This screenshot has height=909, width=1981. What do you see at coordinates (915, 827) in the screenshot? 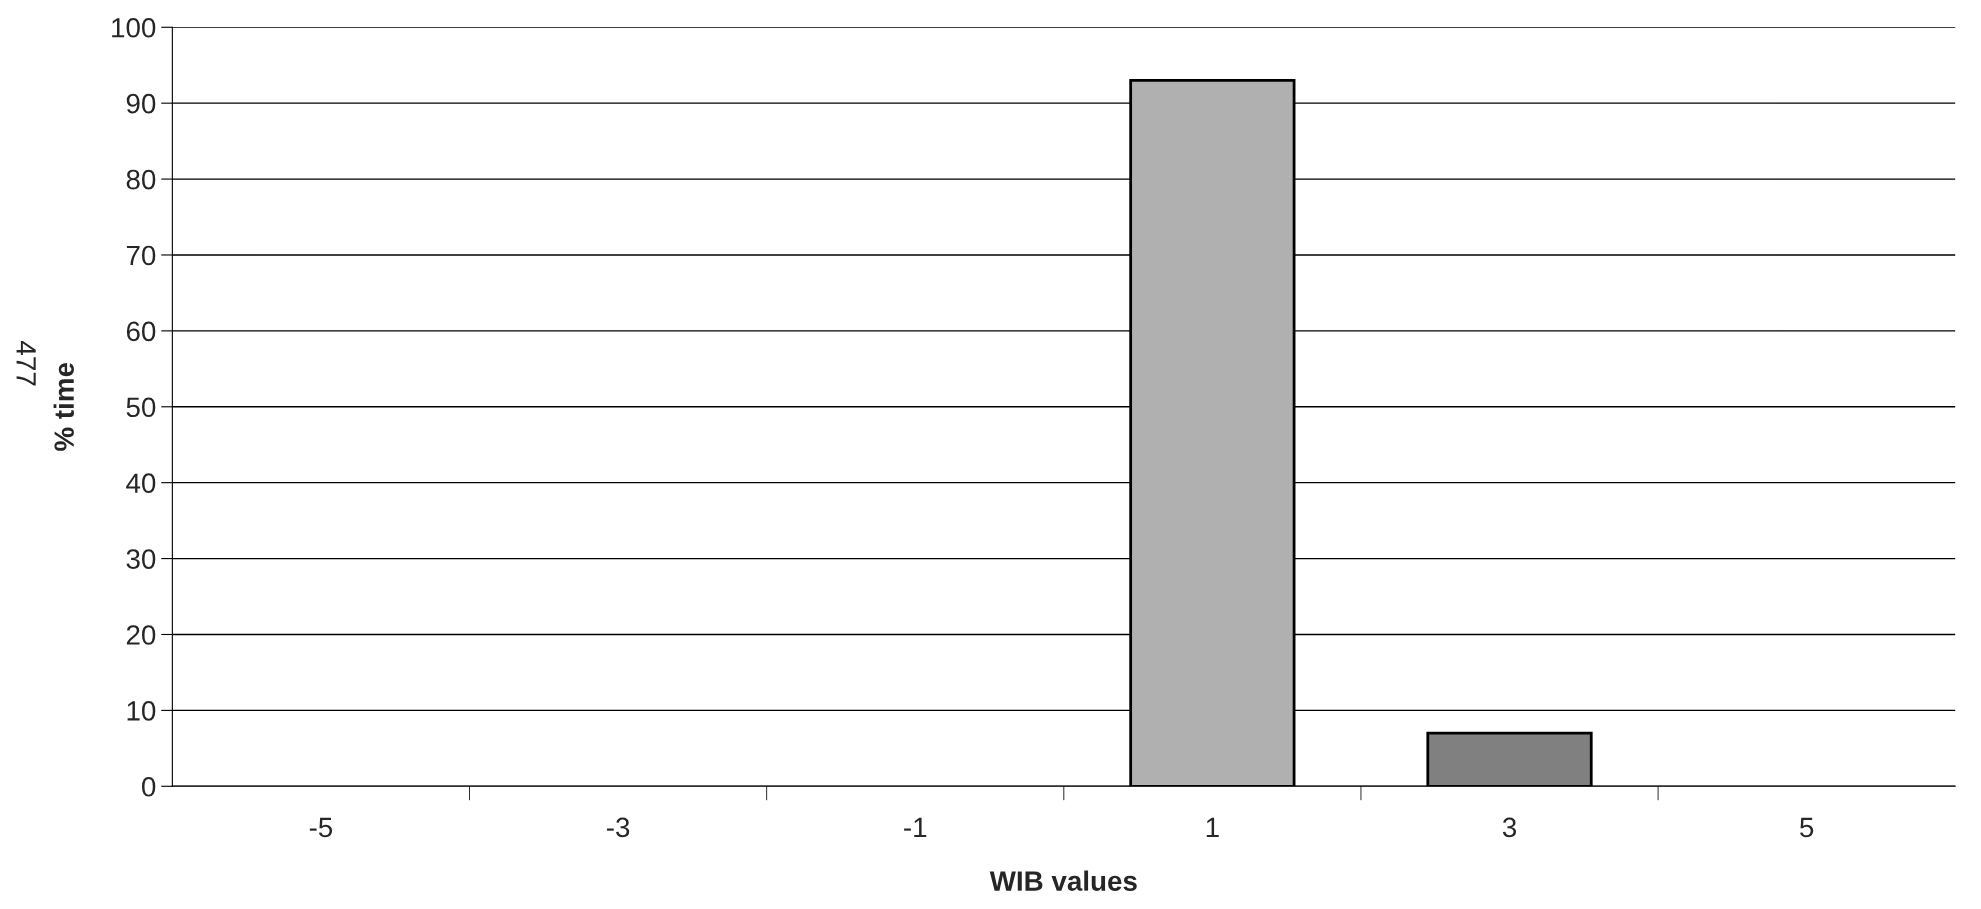
I see `x-tick-label: -1` at bounding box center [915, 827].